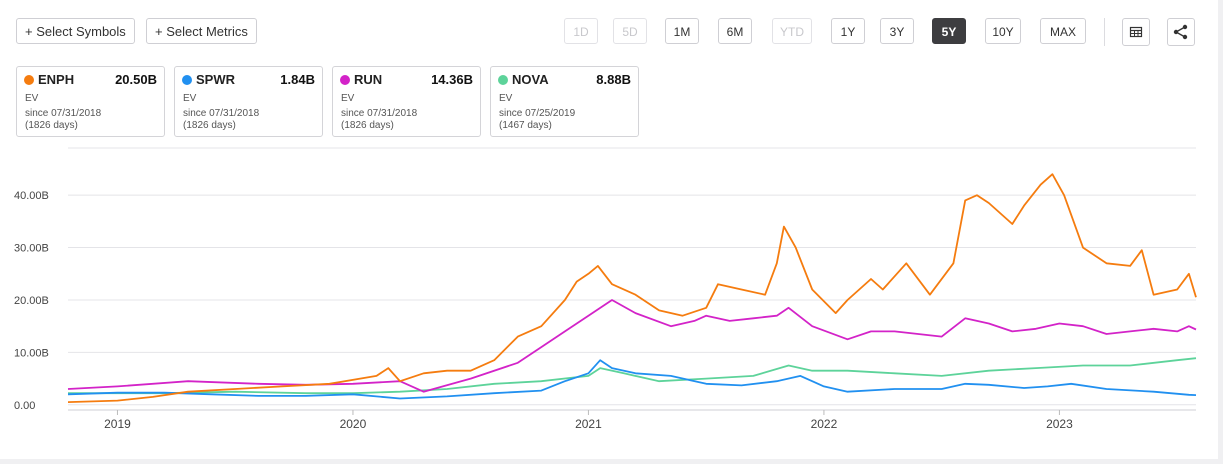 The height and width of the screenshot is (464, 1223). I want to click on range-button-max: MAX, so click(1063, 31).